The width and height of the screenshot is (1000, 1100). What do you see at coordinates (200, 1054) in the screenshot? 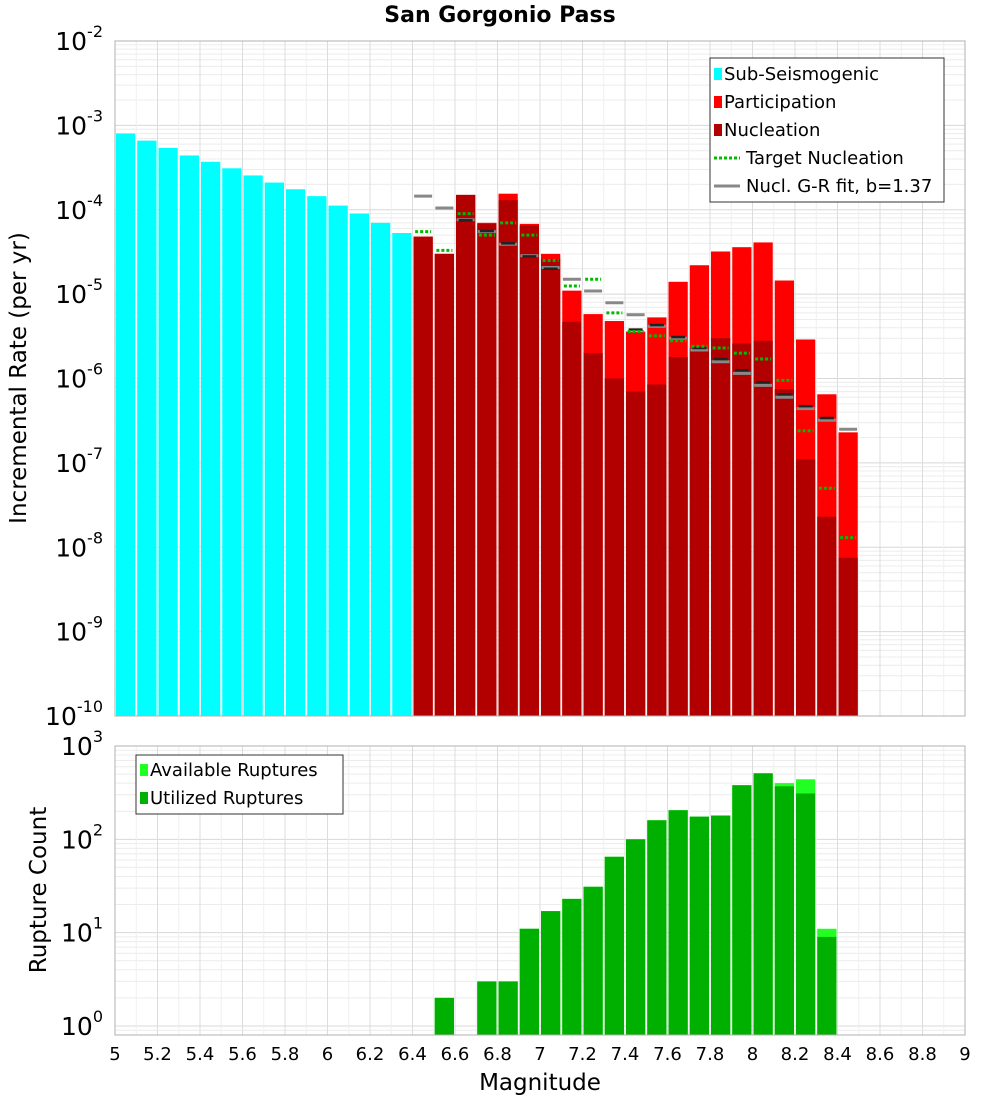
I see `x-tick-label: 5.4` at bounding box center [200, 1054].